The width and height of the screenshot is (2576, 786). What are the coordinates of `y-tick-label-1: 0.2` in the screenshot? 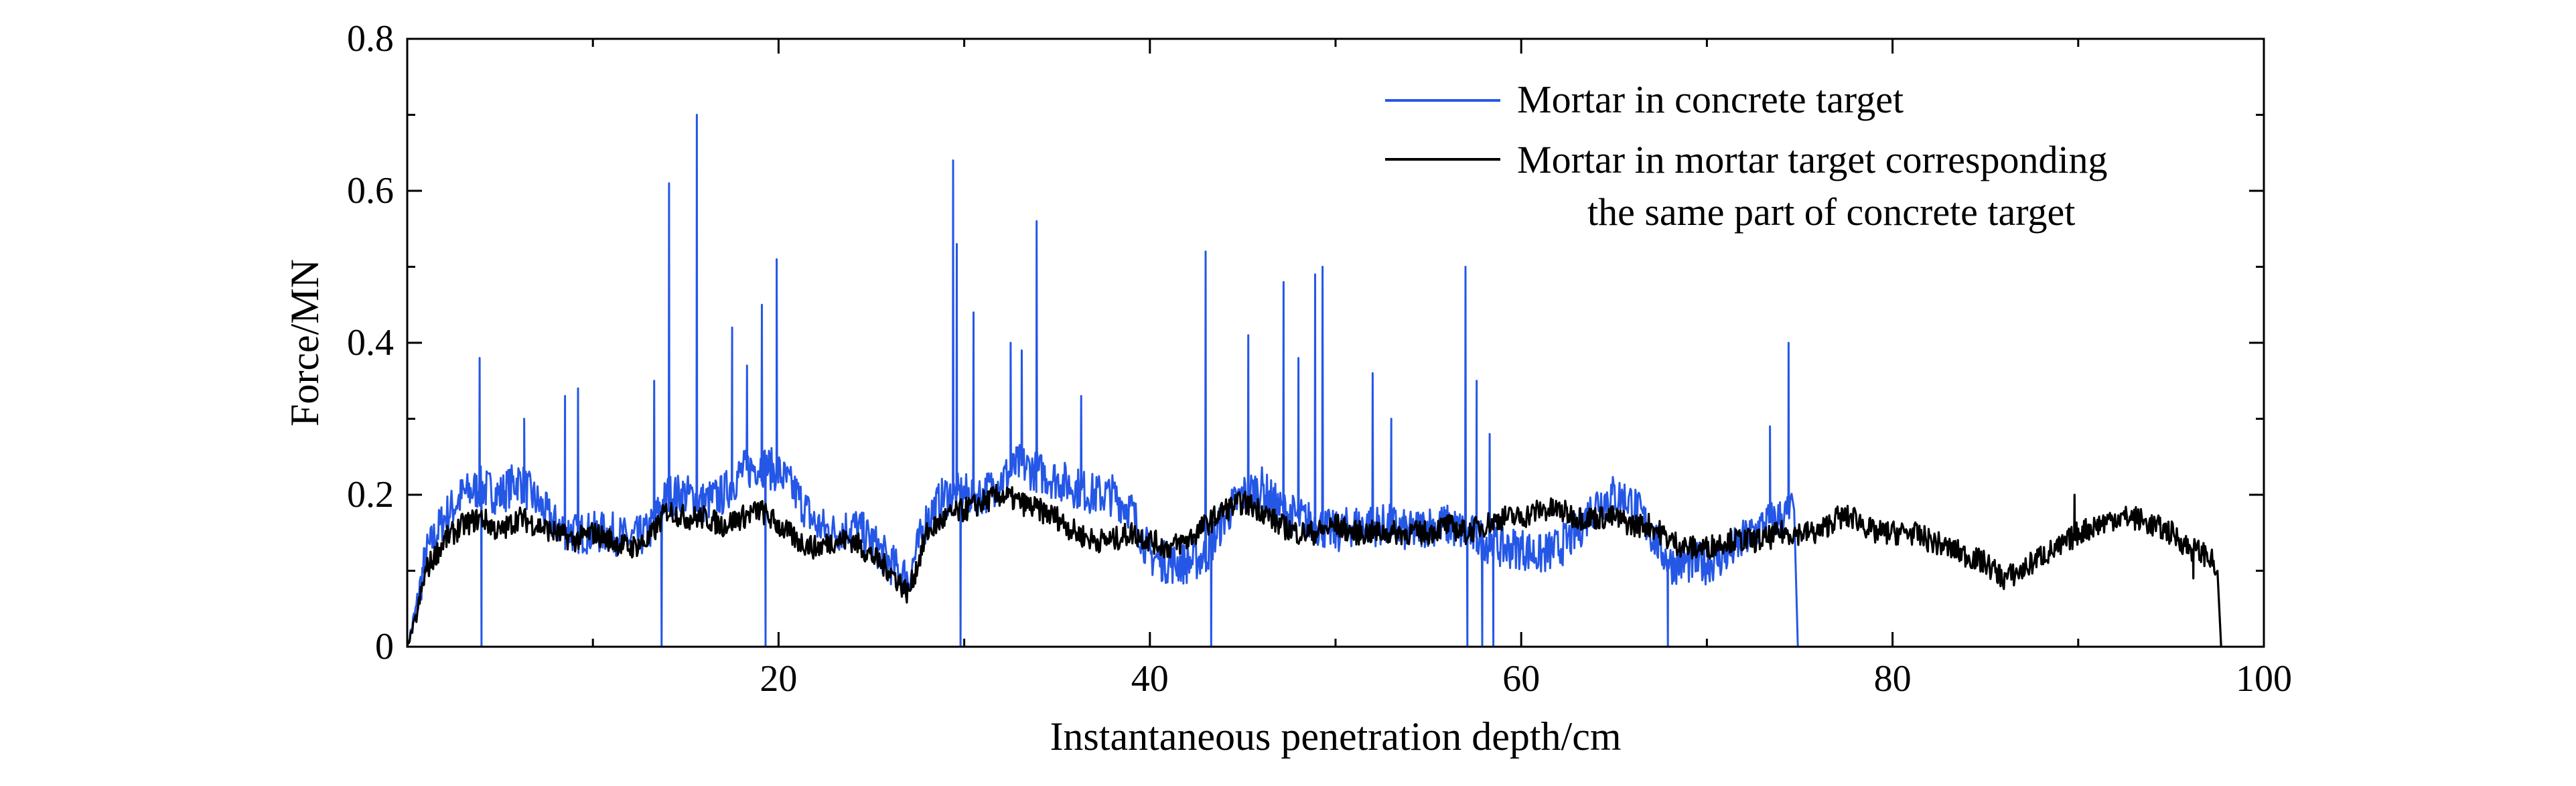 It's located at (370, 495).